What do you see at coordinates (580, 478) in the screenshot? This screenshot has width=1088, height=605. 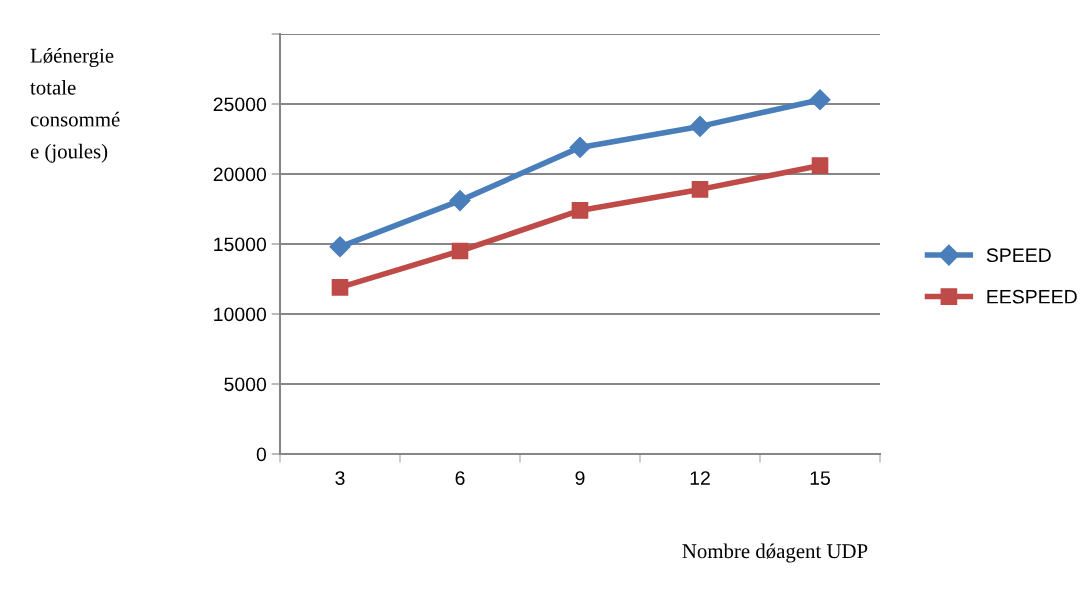 I see `x-tick-label: 9` at bounding box center [580, 478].